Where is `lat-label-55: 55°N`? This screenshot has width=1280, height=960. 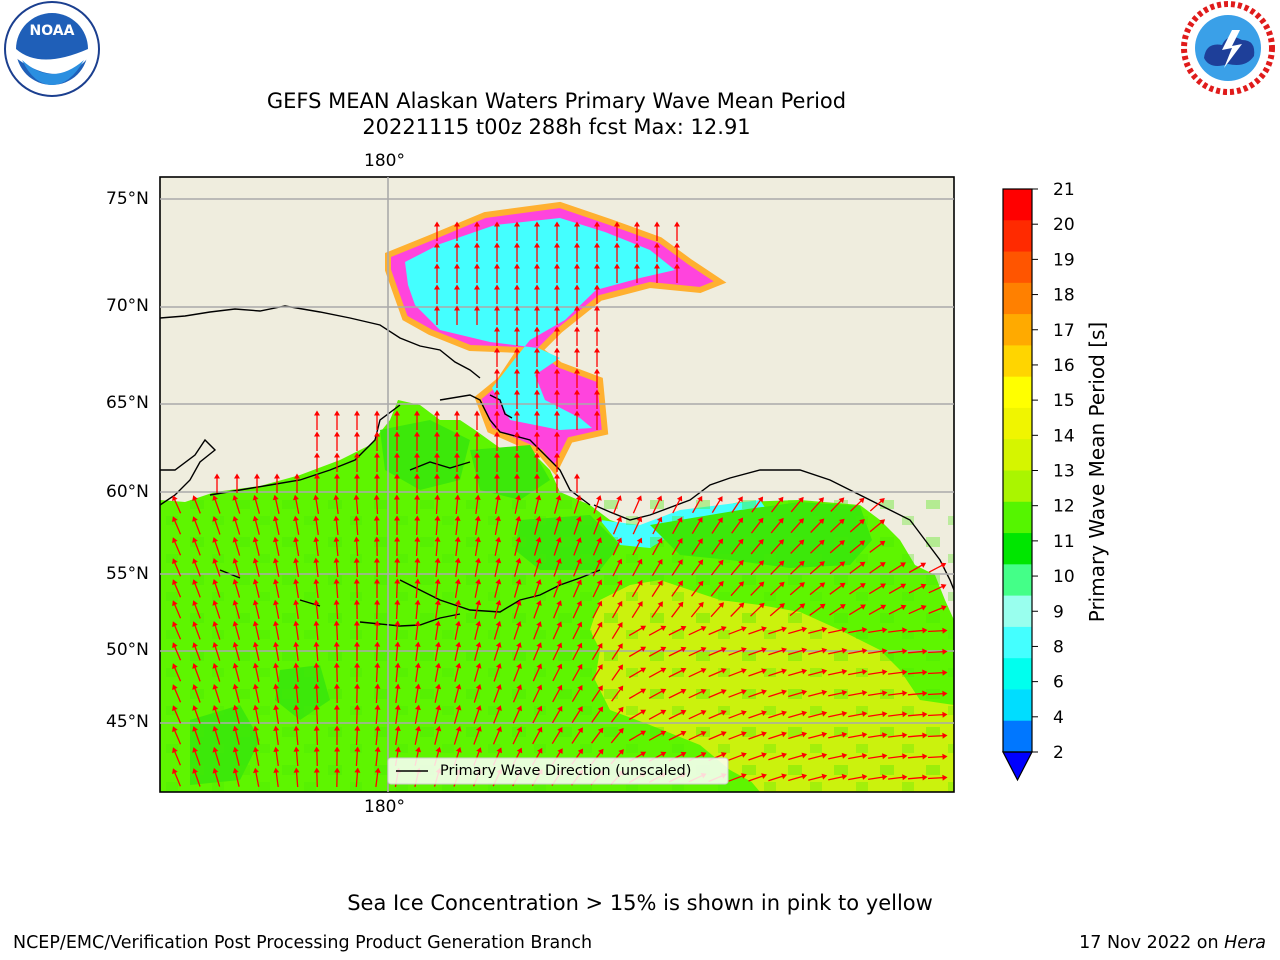 lat-label-55: 55°N is located at coordinates (127, 574).